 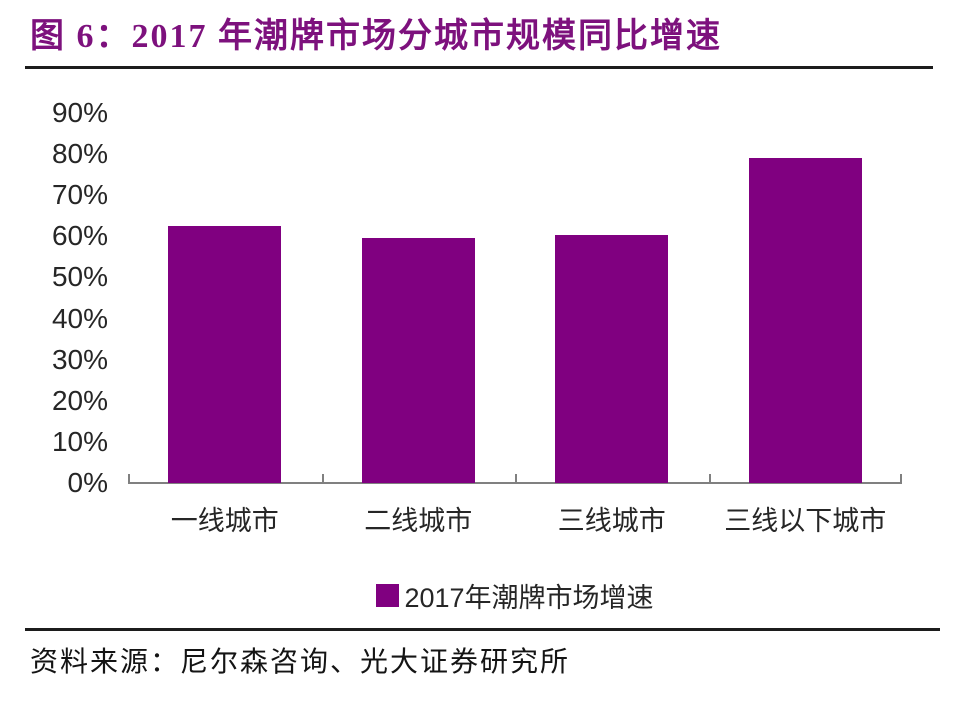 What do you see at coordinates (805, 320) in the screenshot?
I see `bar-三线以下城市` at bounding box center [805, 320].